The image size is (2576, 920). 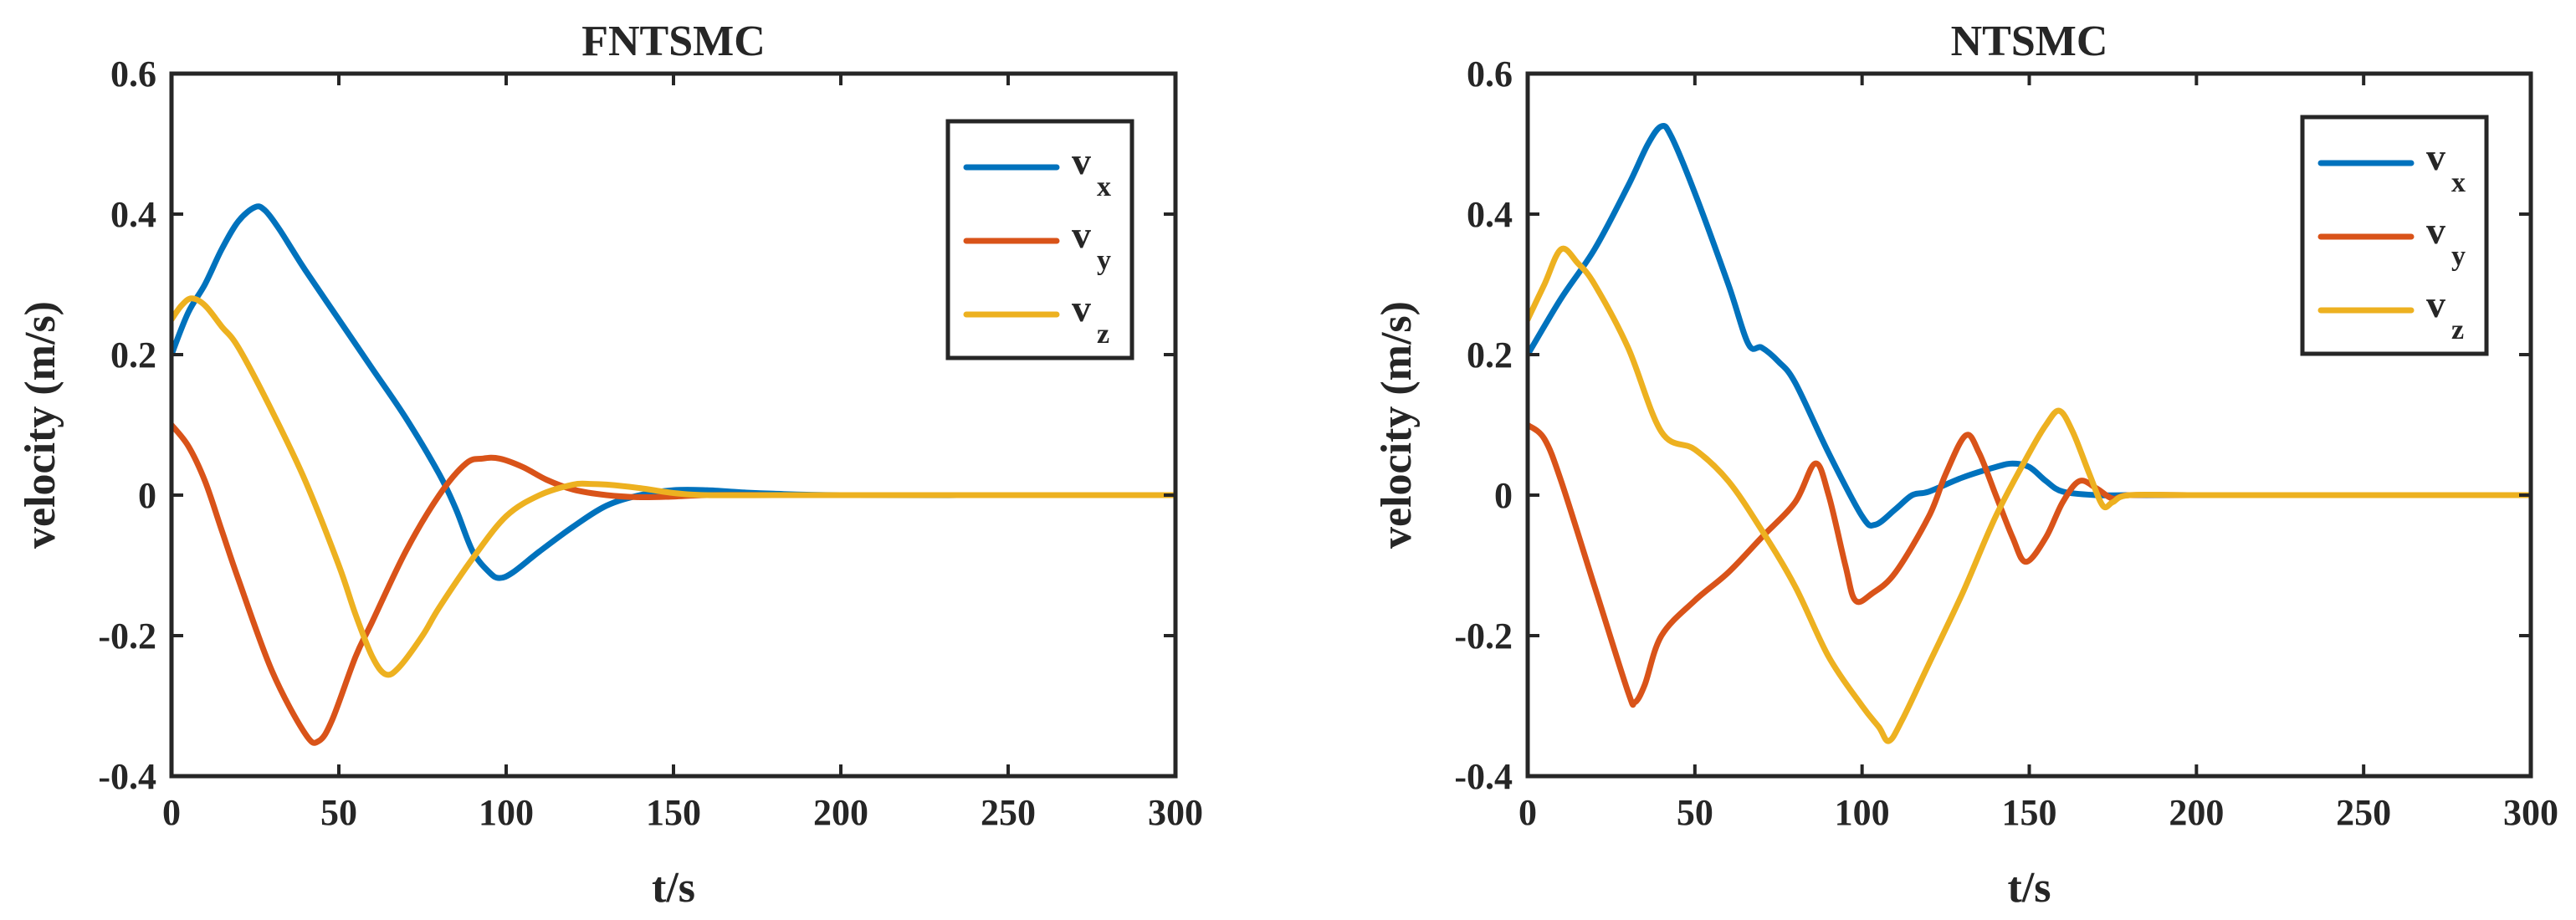 What do you see at coordinates (674, 41) in the screenshot?
I see `chart-title: FNTSMC` at bounding box center [674, 41].